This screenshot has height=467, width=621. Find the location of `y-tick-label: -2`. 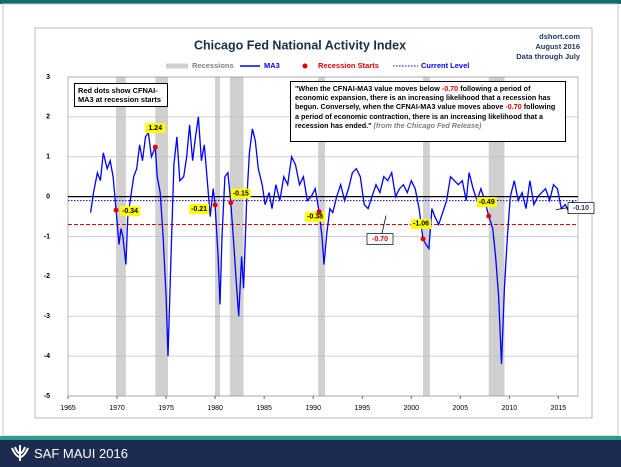

y-tick-label: -2 is located at coordinates (47, 276).